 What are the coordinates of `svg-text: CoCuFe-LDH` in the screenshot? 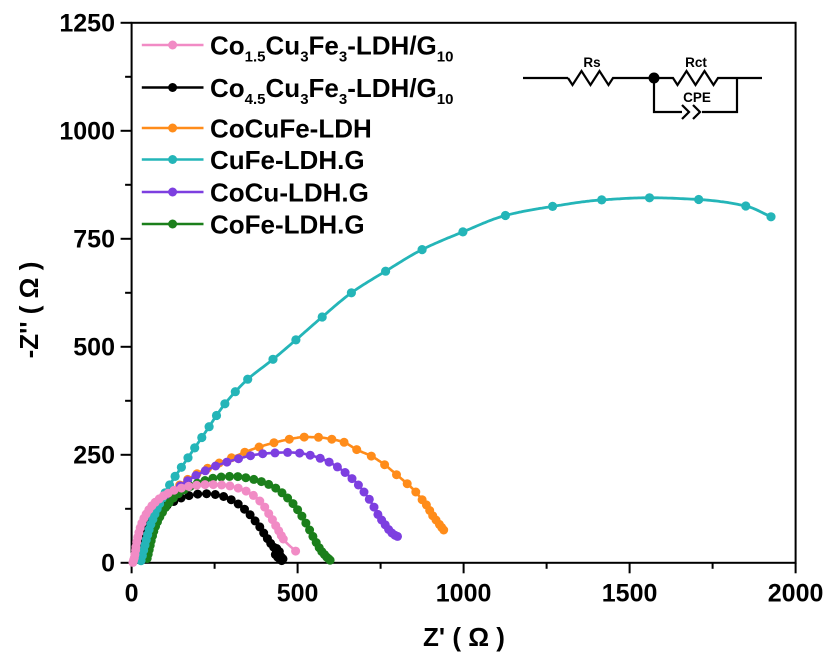 It's located at (291, 128).